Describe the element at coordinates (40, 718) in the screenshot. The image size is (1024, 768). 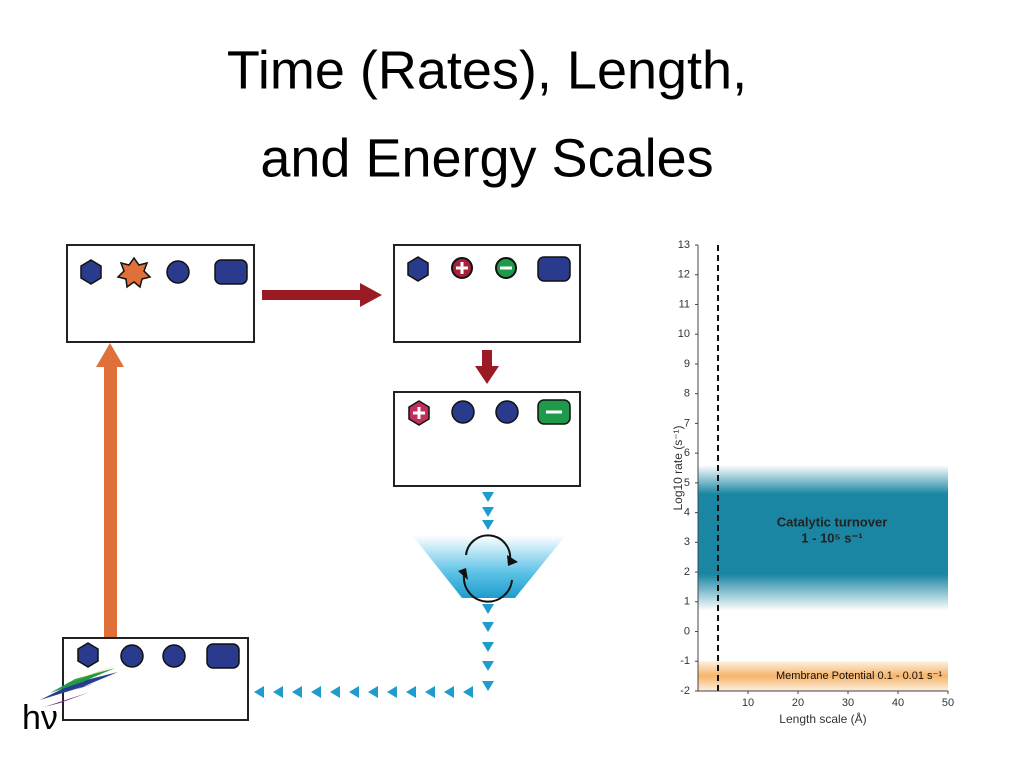
I see `hv-label: hν` at that location.